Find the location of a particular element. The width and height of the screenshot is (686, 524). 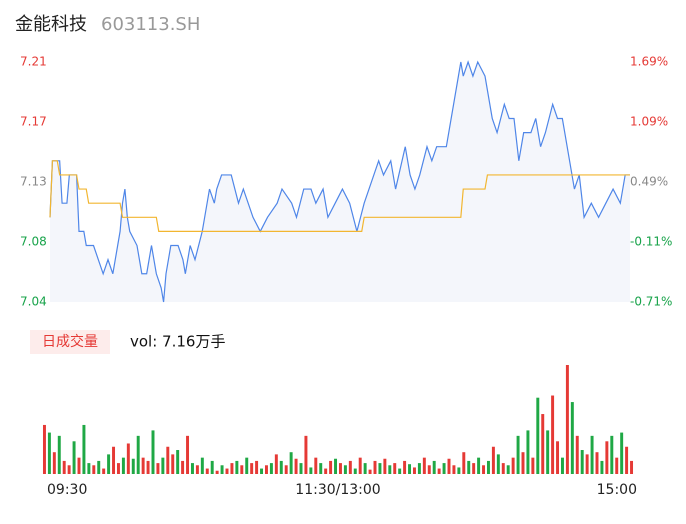

volume-title: 日成交量 is located at coordinates (70, 341).